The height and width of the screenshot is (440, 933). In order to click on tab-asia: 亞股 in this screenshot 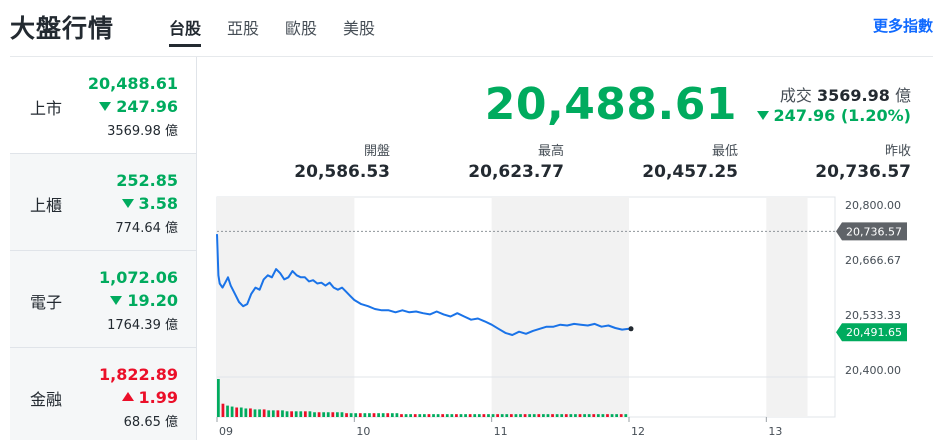, I will do `click(243, 28)`.